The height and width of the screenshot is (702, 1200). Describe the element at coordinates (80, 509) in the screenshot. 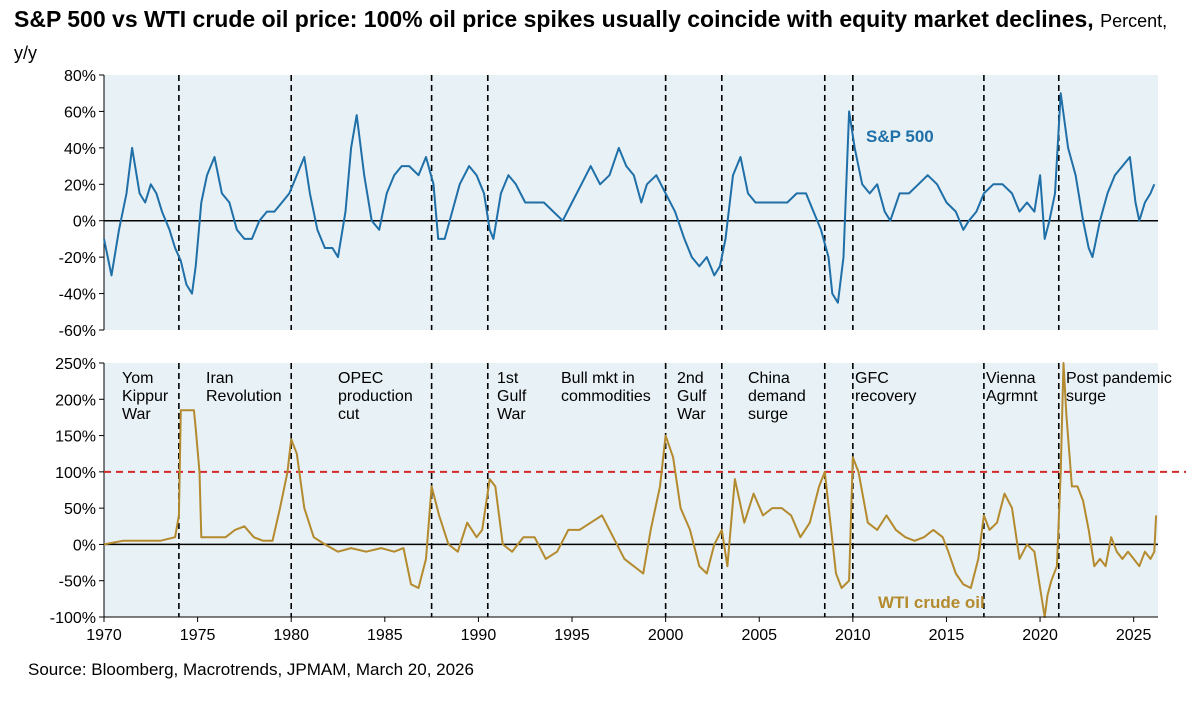

I see `y-tick-label: 50%` at that location.